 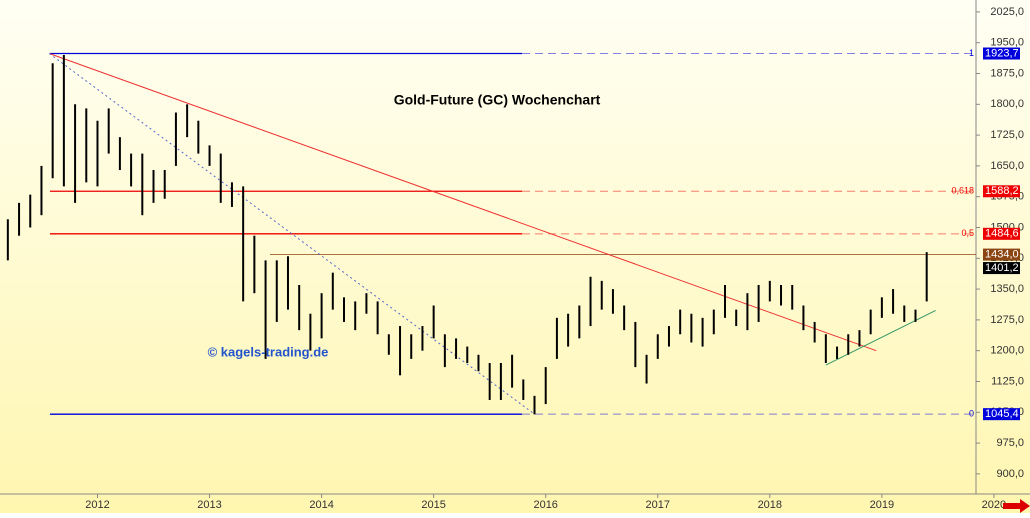 I want to click on x-tick-label: 2015, so click(x=433, y=505).